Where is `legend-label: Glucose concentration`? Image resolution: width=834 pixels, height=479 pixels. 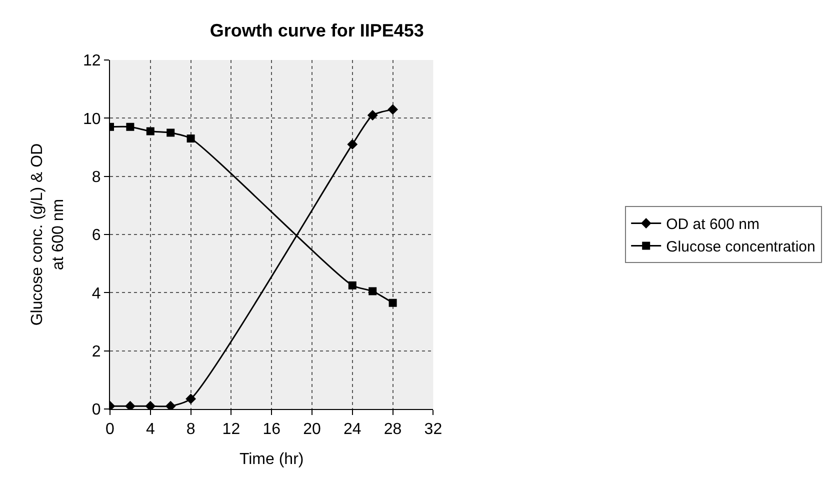
legend-label: Glucose concentration is located at coordinates (741, 247).